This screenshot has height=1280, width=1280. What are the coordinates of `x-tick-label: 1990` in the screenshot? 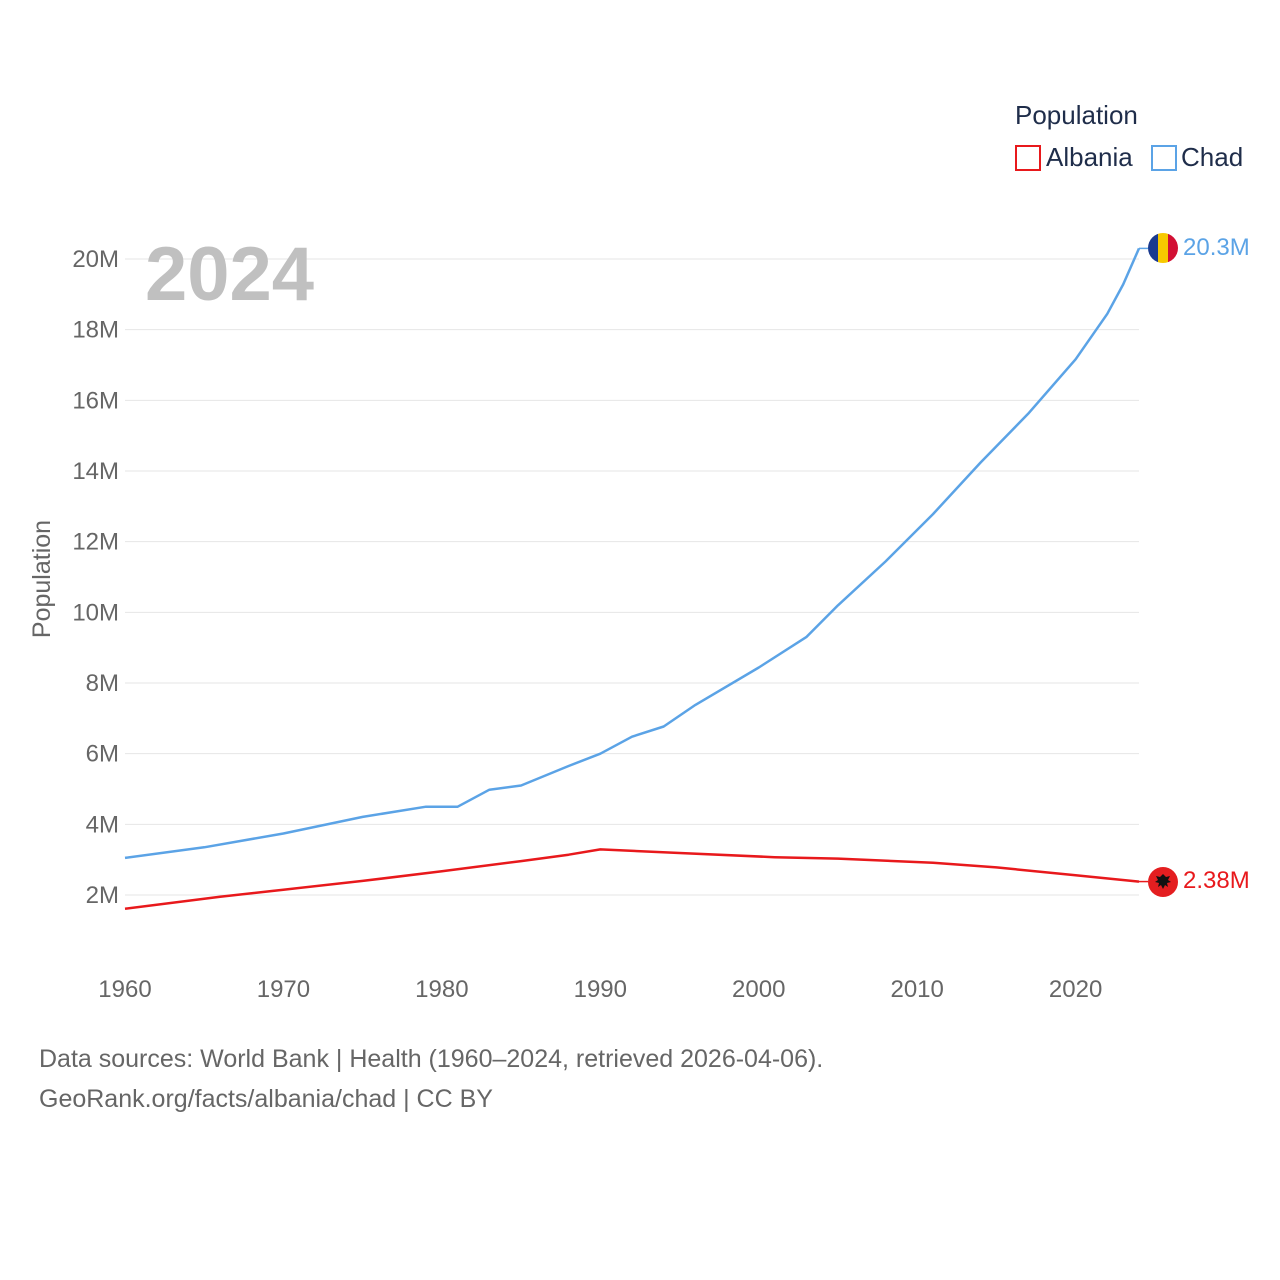 It's located at (600, 989).